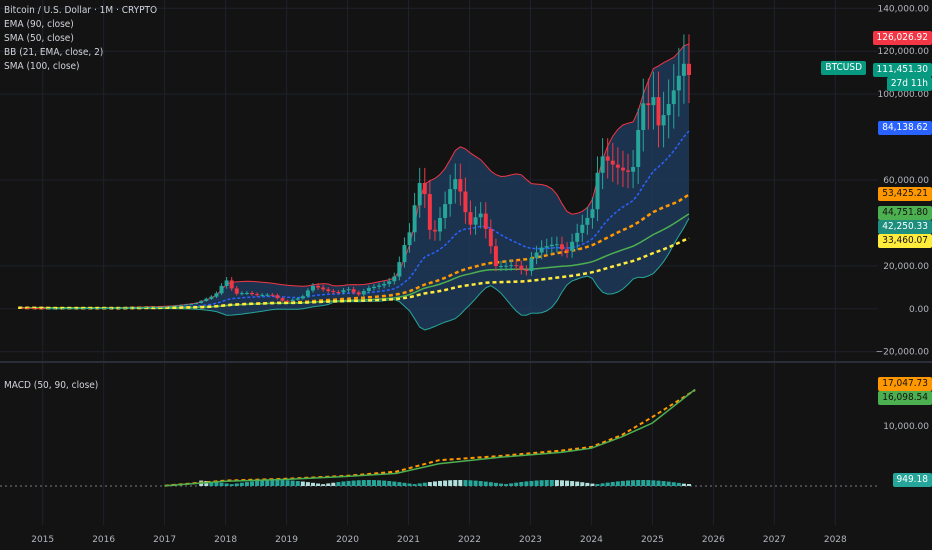 The width and height of the screenshot is (932, 550). What do you see at coordinates (54, 52) in the screenshot?
I see `legend-bb: BB (21, EMA, close, 2)` at bounding box center [54, 52].